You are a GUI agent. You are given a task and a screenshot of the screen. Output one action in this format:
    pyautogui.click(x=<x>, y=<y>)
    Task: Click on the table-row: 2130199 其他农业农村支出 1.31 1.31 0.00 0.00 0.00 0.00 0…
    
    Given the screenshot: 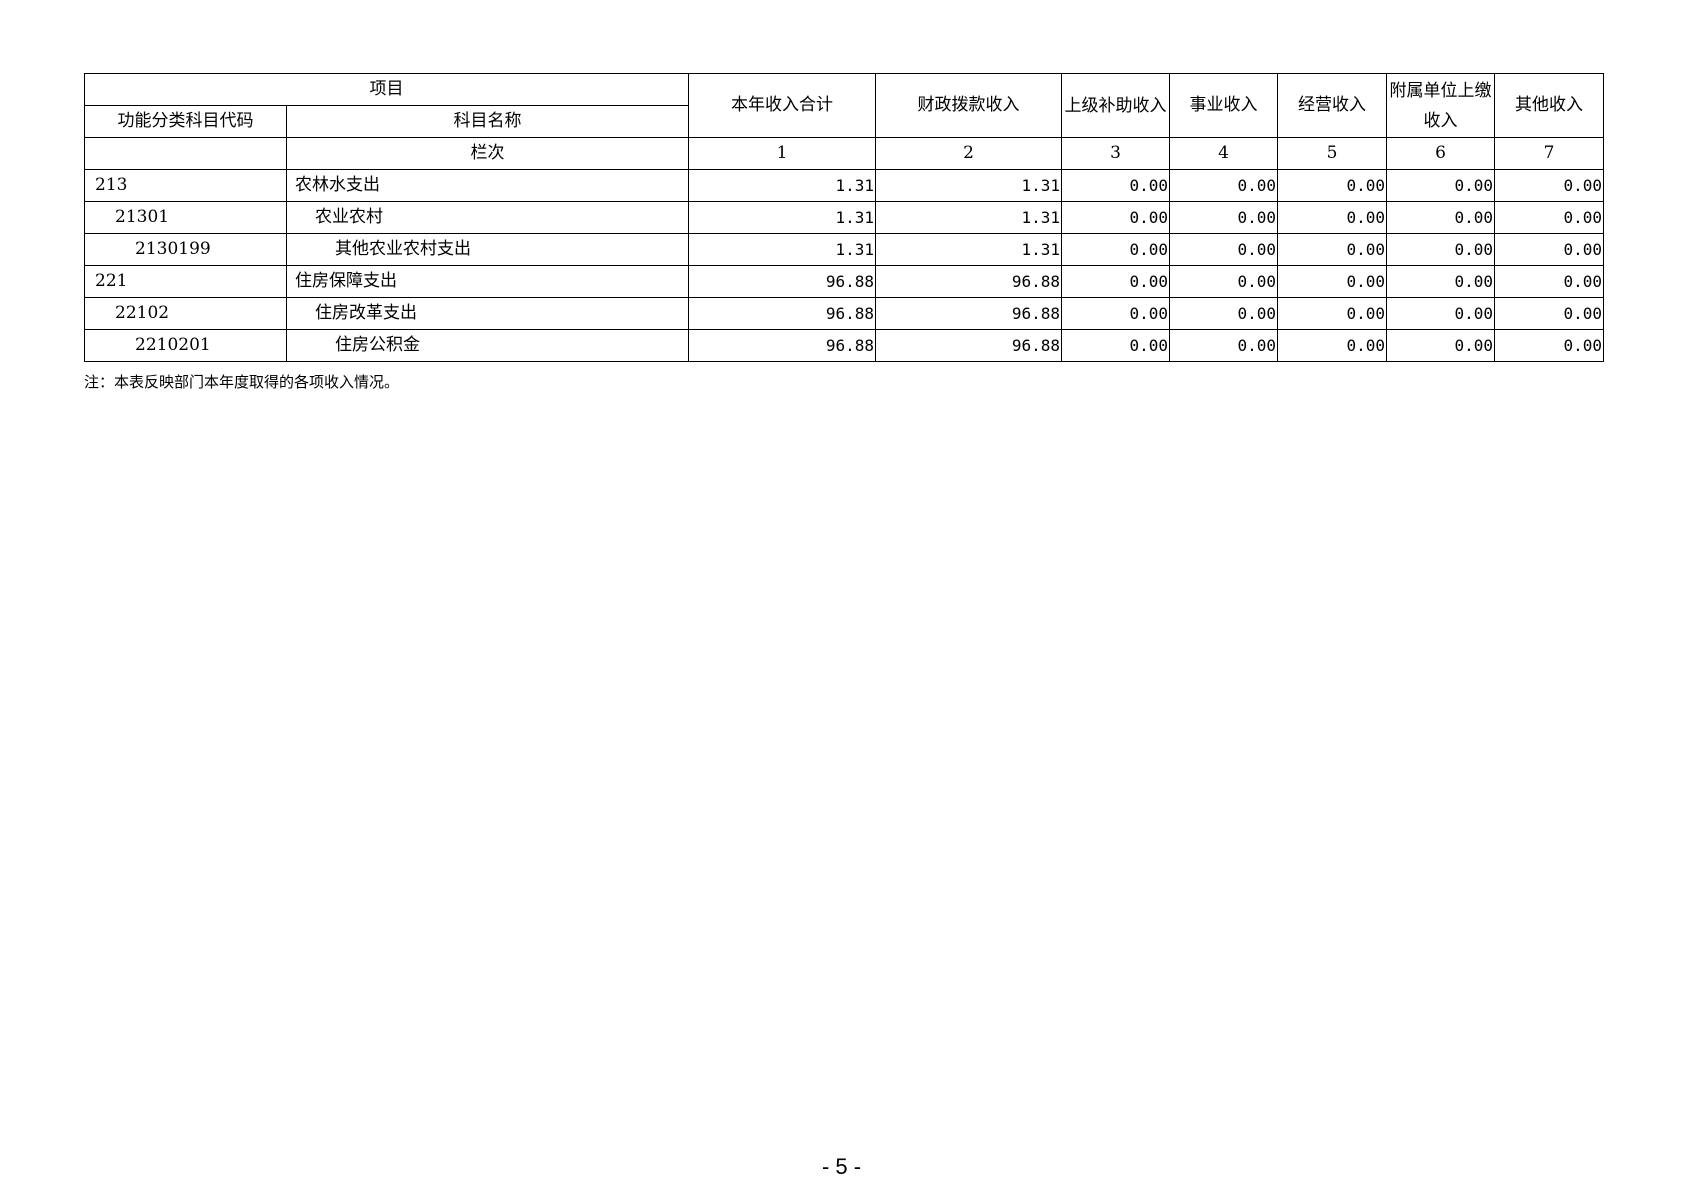 What is the action you would take?
    pyautogui.click(x=844, y=249)
    